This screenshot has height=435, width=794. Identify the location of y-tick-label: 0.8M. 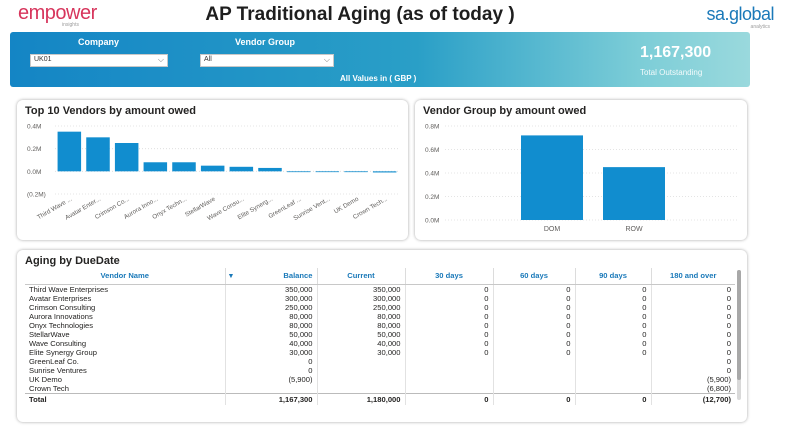
(432, 127).